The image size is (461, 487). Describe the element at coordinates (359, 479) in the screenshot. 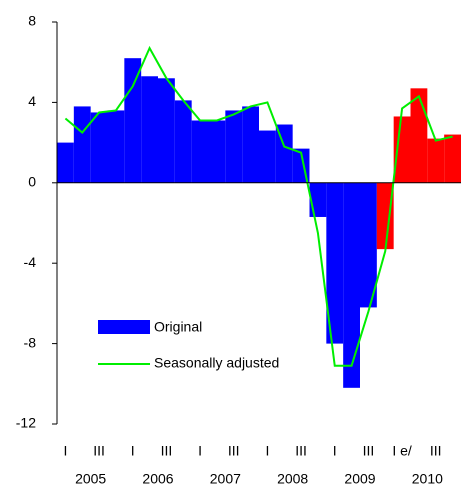

I see `year-label: 2009` at that location.